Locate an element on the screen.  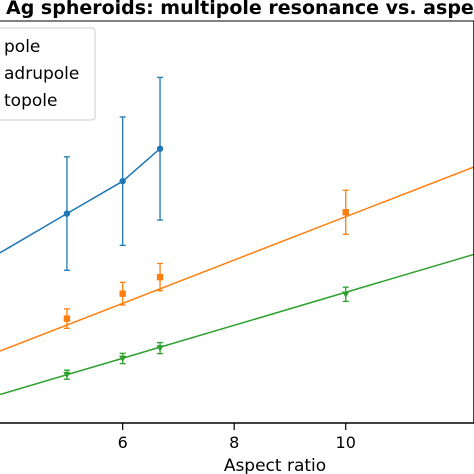
series-line is located at coordinates (80, 201).